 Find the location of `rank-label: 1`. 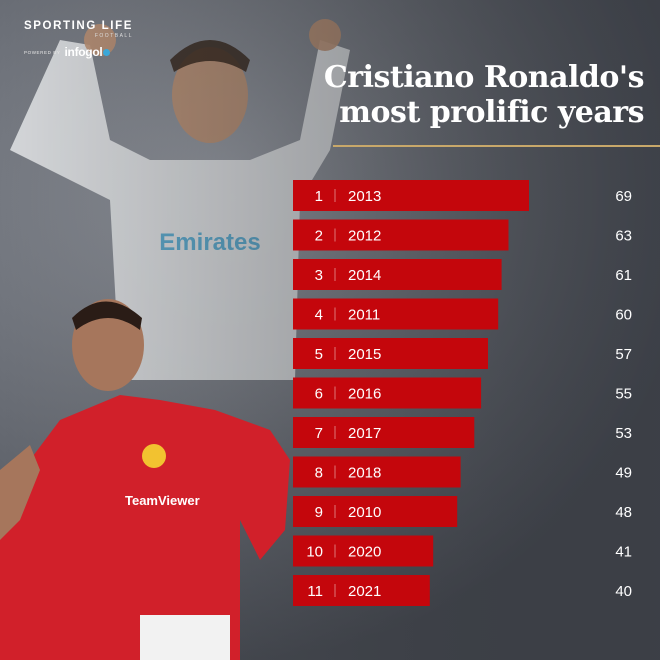

rank-label: 1 is located at coordinates (319, 196).